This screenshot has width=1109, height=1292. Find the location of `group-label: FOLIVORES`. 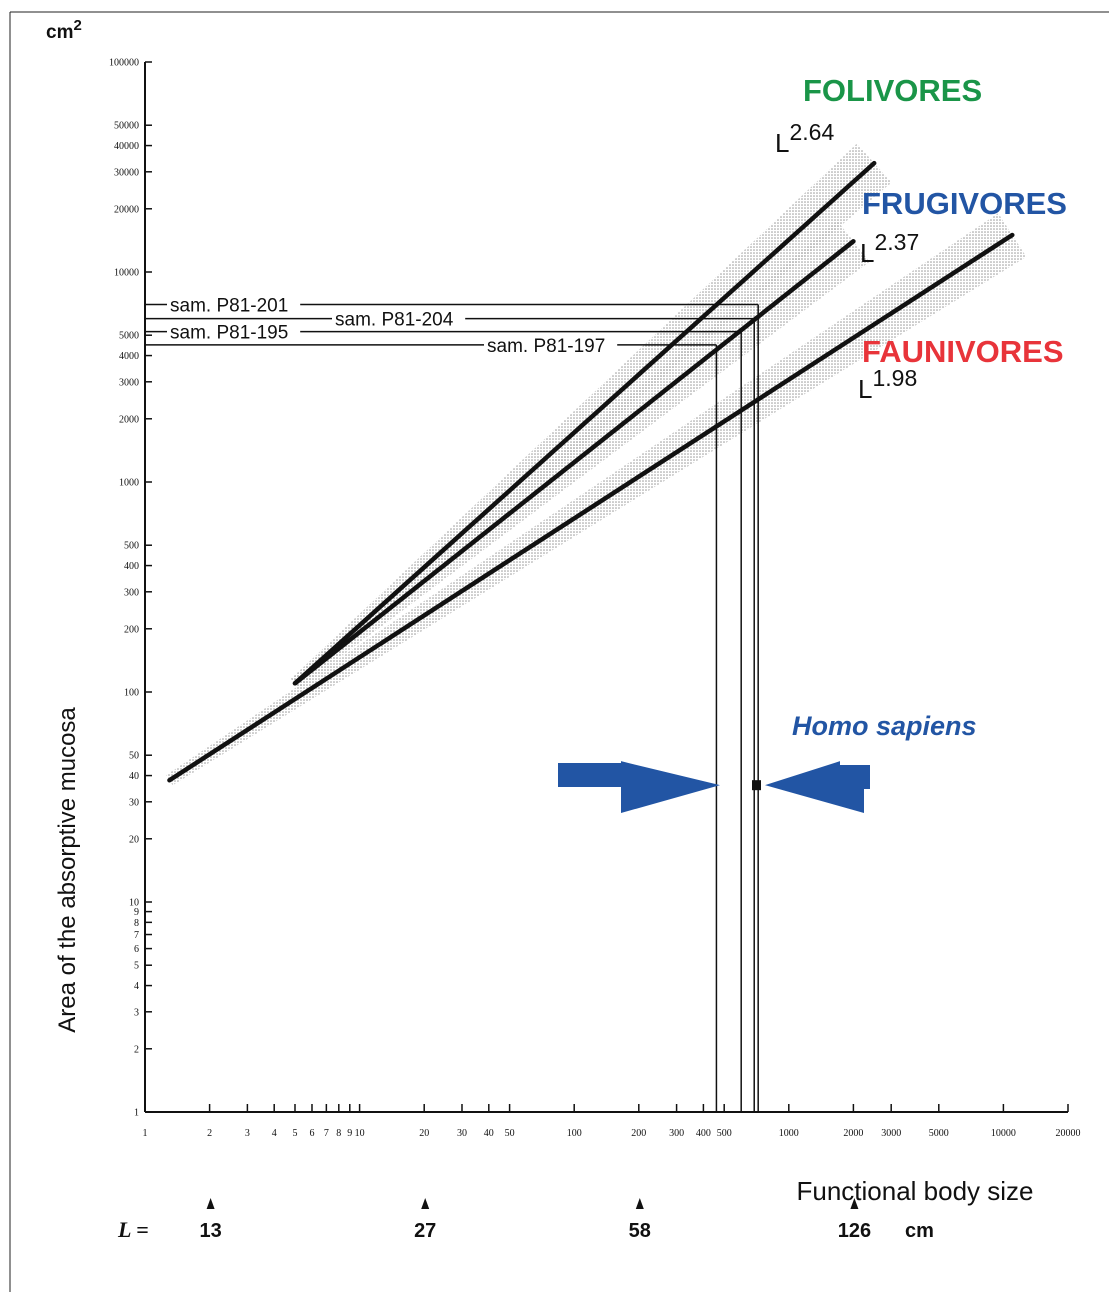

group-label: FOLIVORES is located at coordinates (892, 90).